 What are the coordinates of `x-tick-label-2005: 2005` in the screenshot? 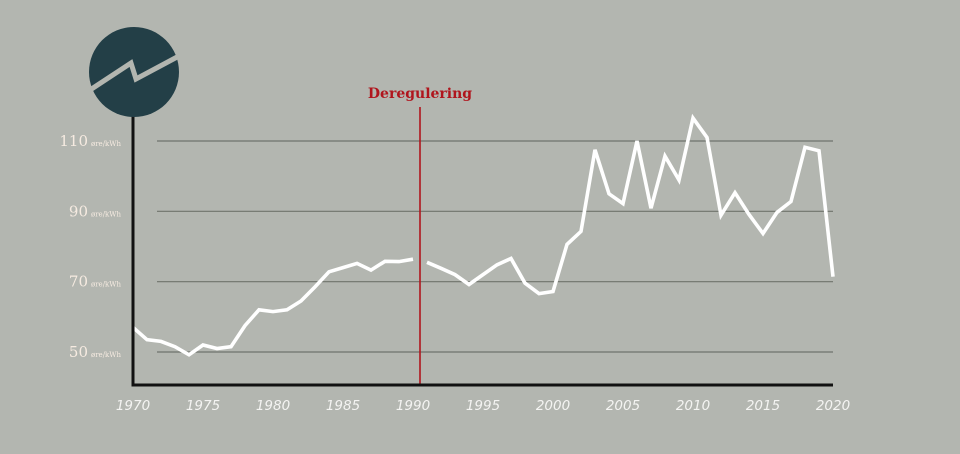 It's located at (623, 406).